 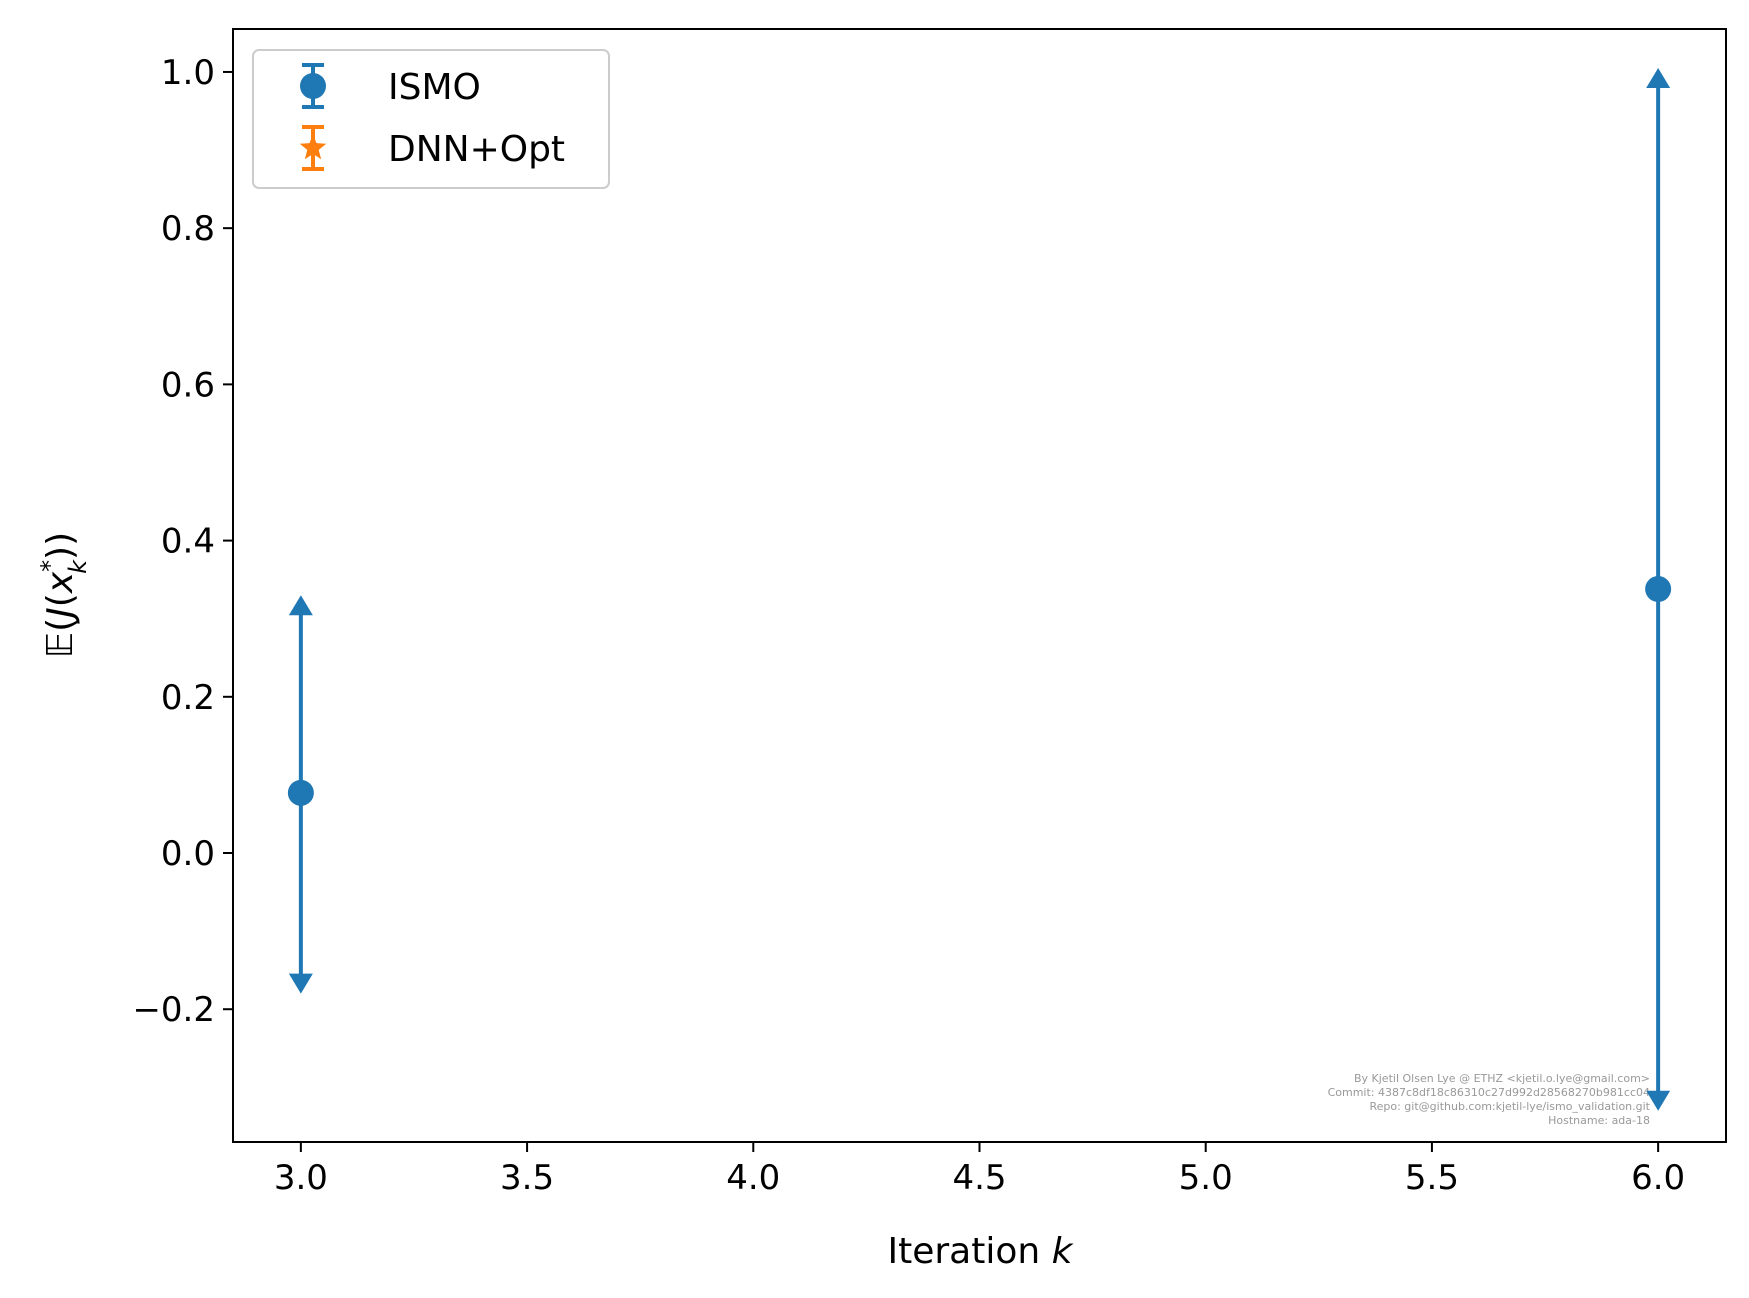 What do you see at coordinates (50, 566) in the screenshot?
I see `y-label-star: *` at bounding box center [50, 566].